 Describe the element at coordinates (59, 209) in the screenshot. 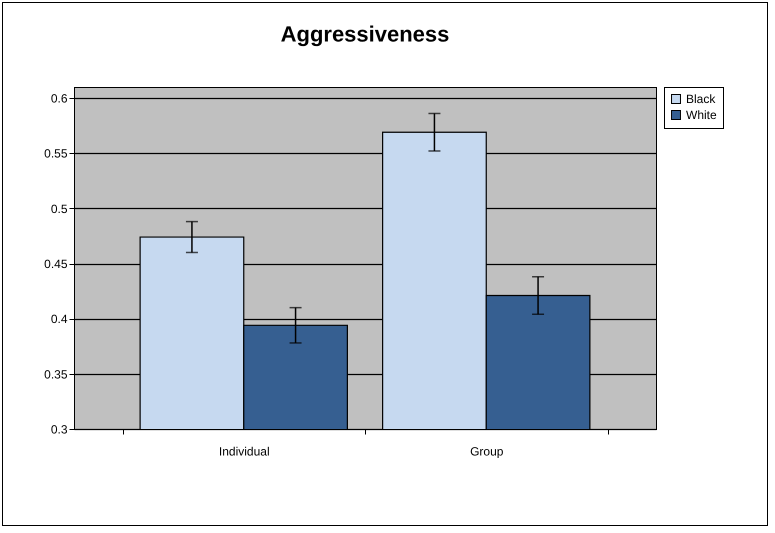

I see `y-tick-label: 0.5` at that location.